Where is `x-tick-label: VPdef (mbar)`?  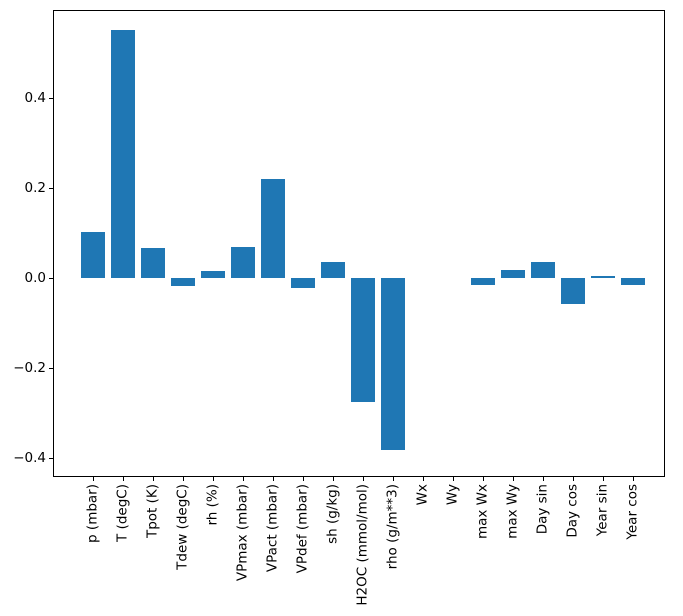 x-tick-label: VPdef (mbar) is located at coordinates (302, 529).